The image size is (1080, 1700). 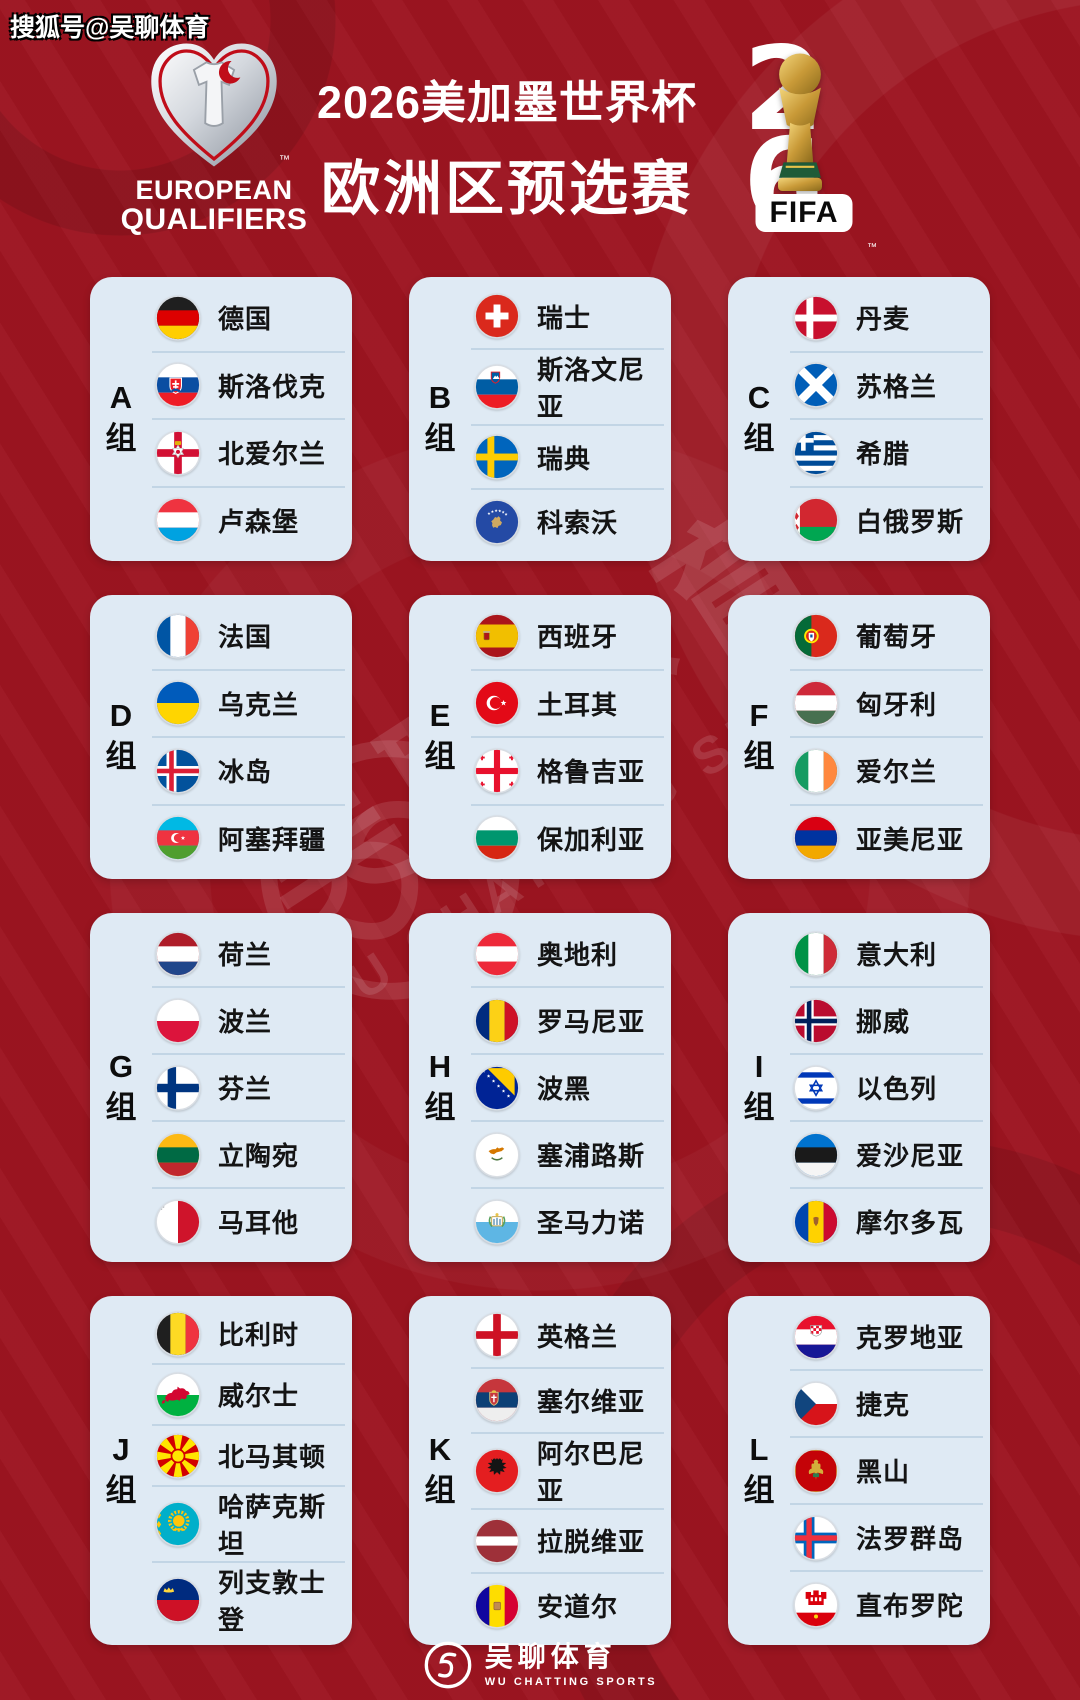 I want to click on team-row: 塞浦路斯, so click(x=567, y=1153).